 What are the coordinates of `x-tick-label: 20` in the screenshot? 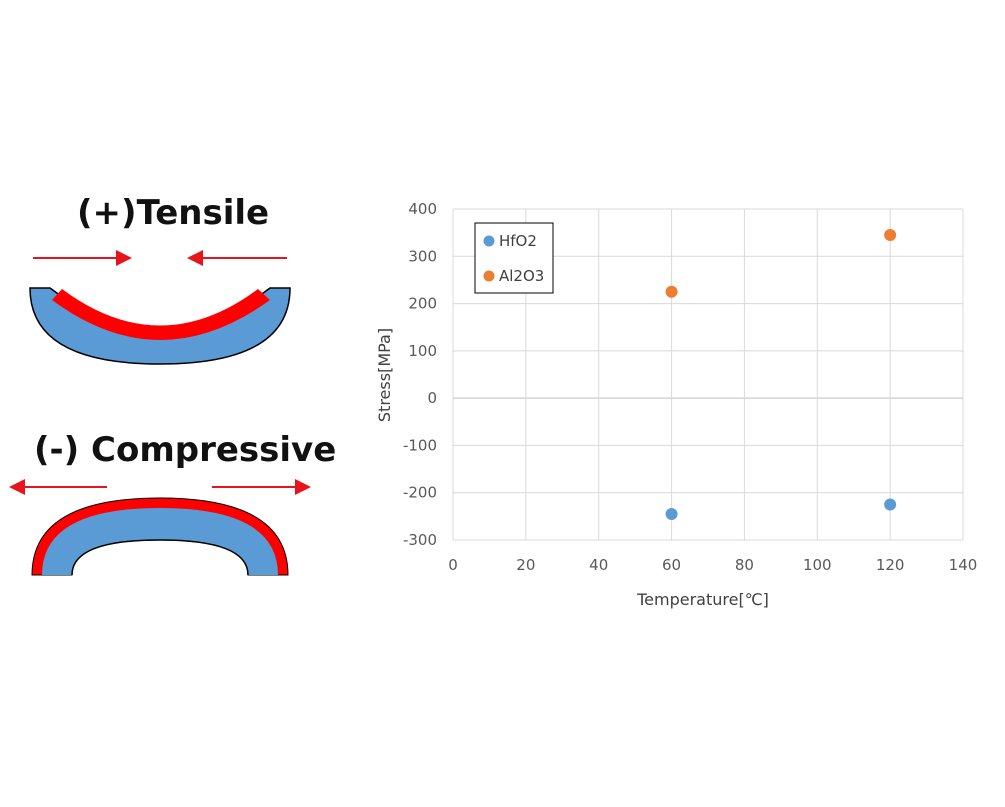 It's located at (525, 565).